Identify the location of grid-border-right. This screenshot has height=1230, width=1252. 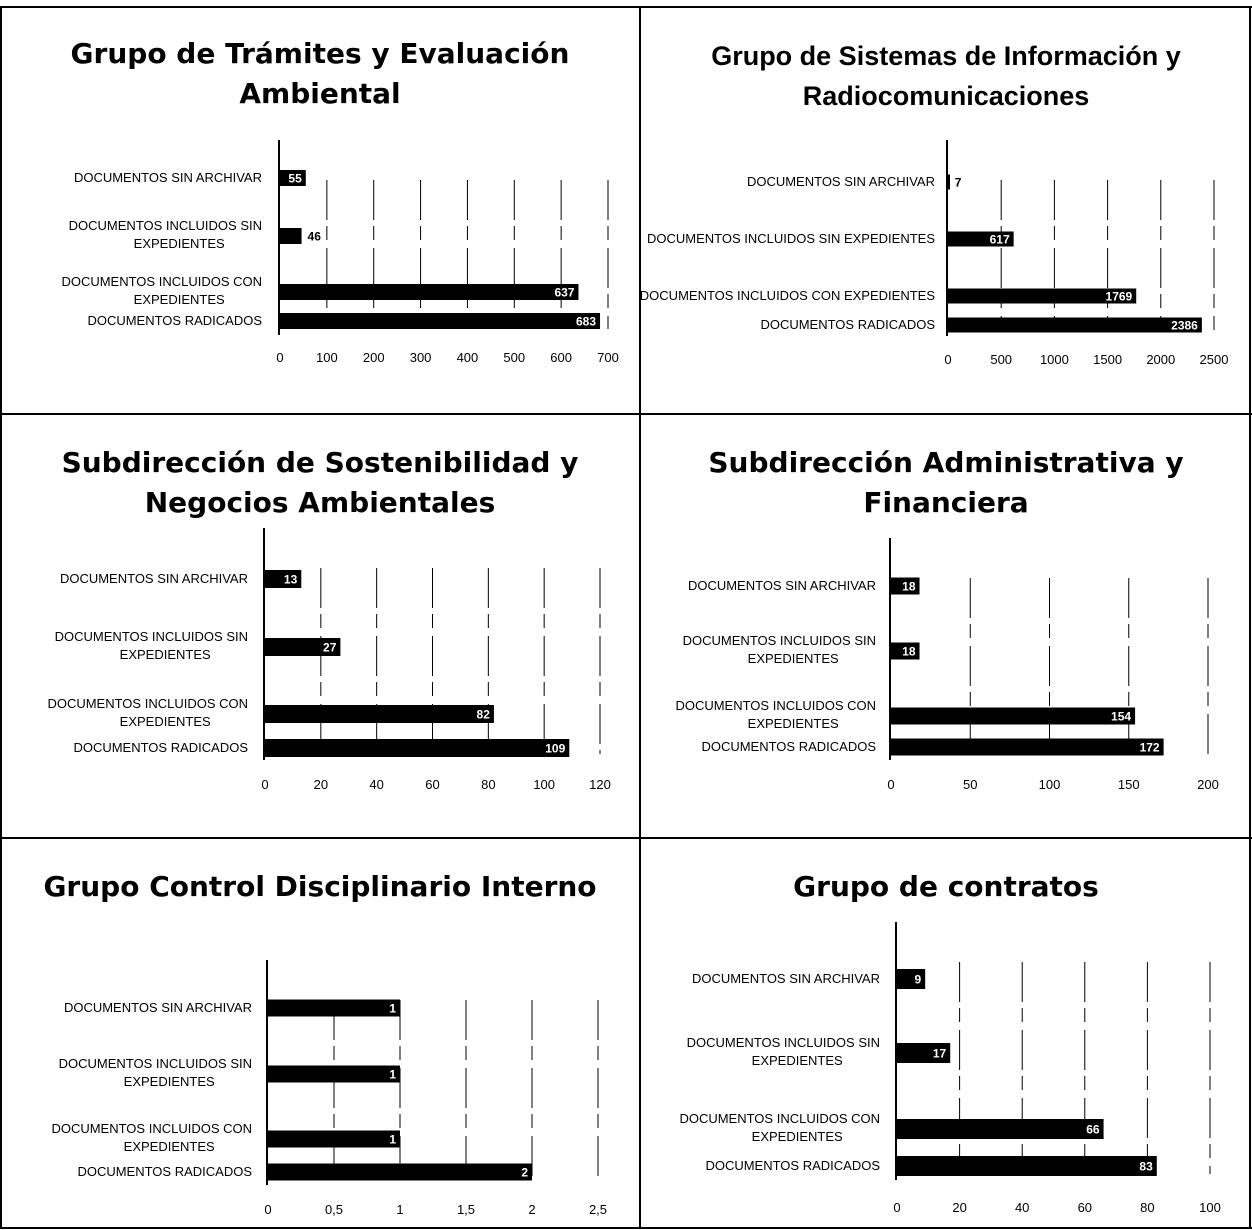
(1250, 617).